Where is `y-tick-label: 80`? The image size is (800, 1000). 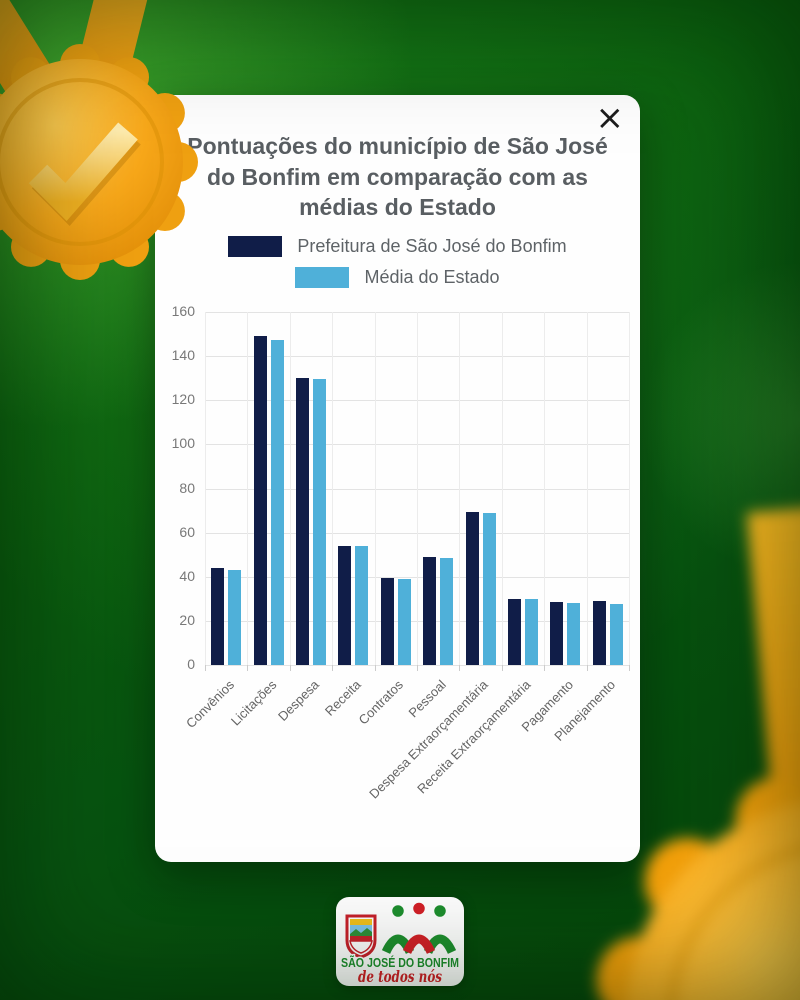 y-tick-label: 80 is located at coordinates (187, 487).